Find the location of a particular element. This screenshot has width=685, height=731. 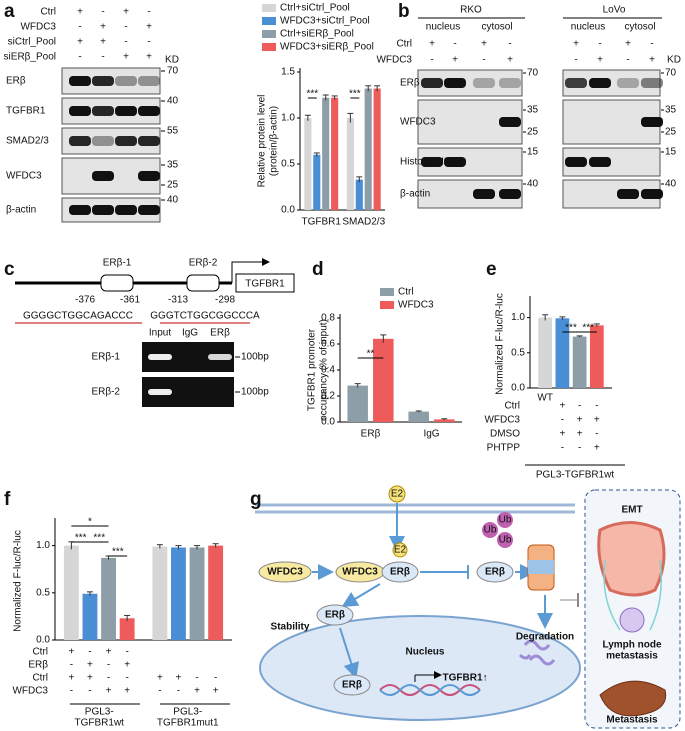

row-label: ERβ is located at coordinates (410, 83).